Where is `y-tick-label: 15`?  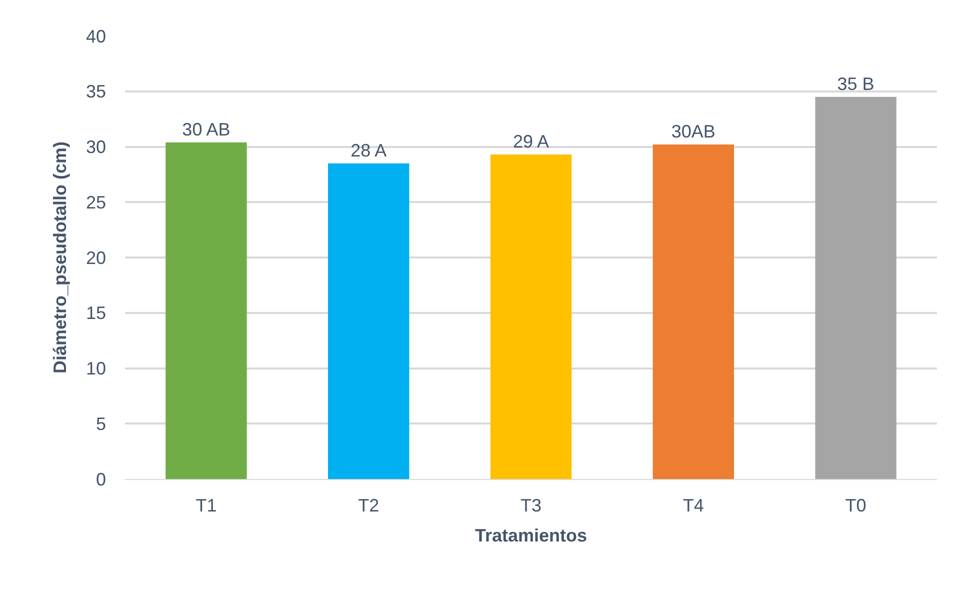 y-tick-label: 15 is located at coordinates (96, 313).